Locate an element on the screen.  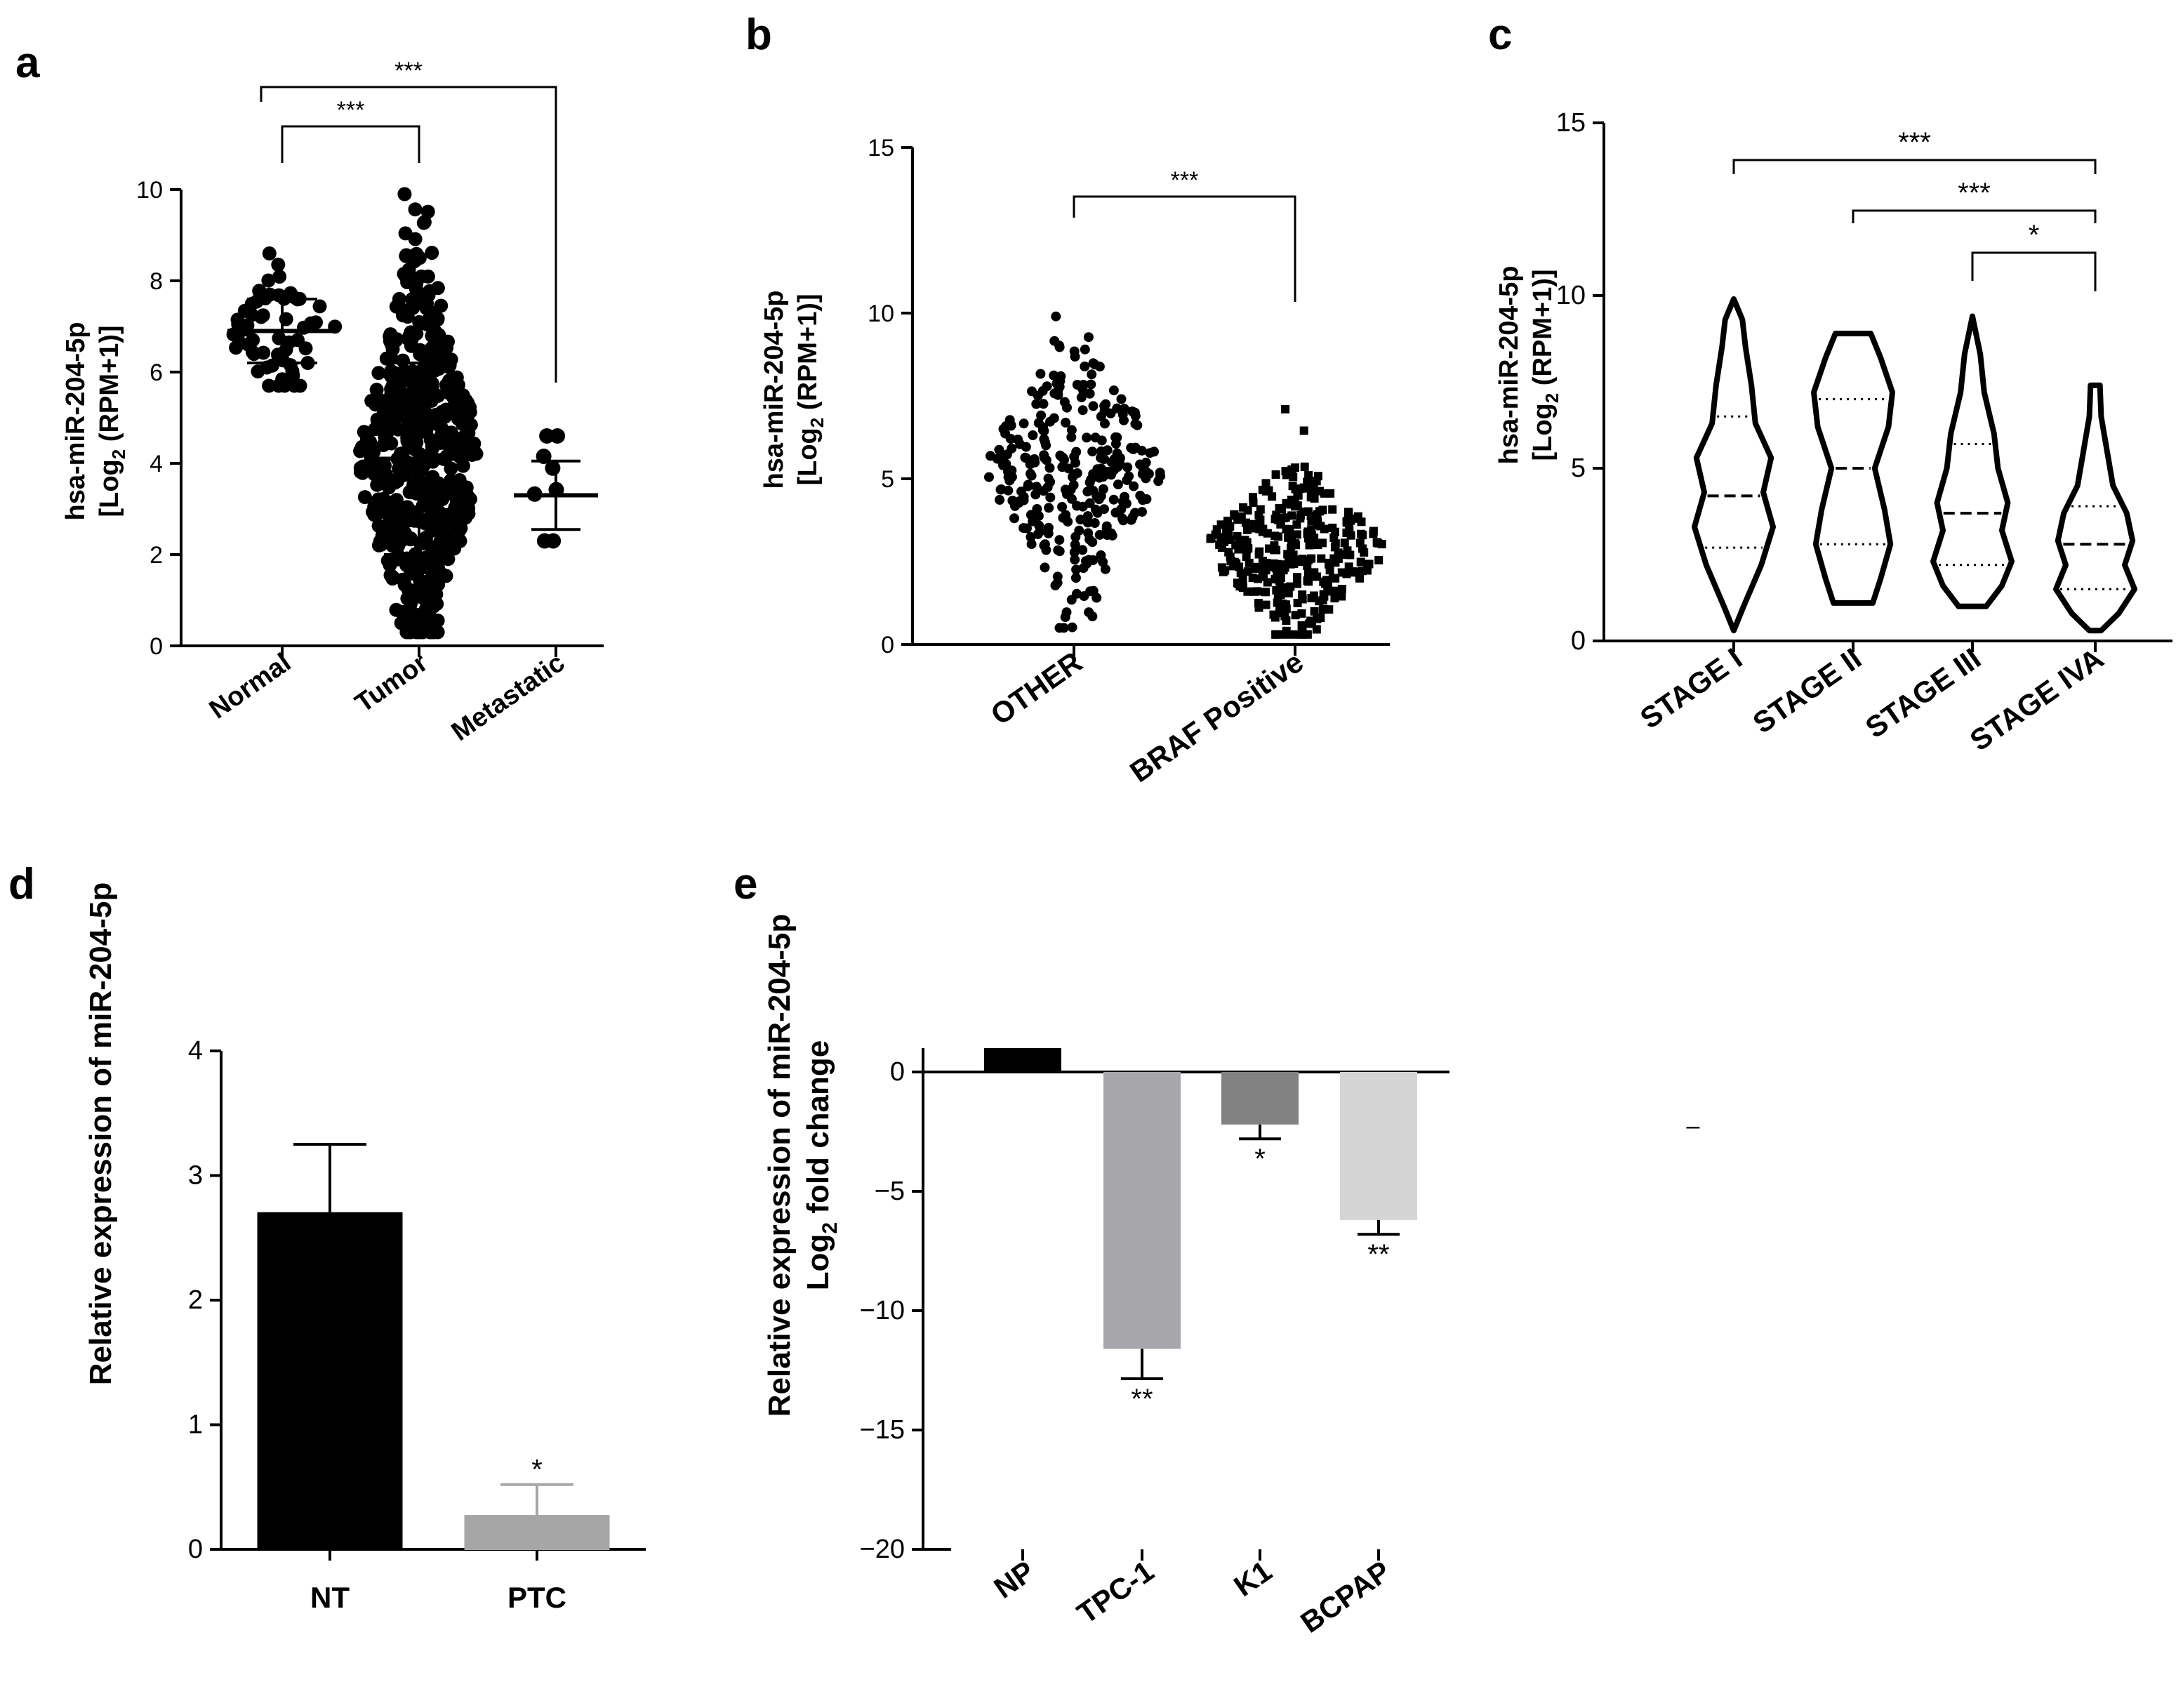
panel-a-label: a is located at coordinates (27, 63).